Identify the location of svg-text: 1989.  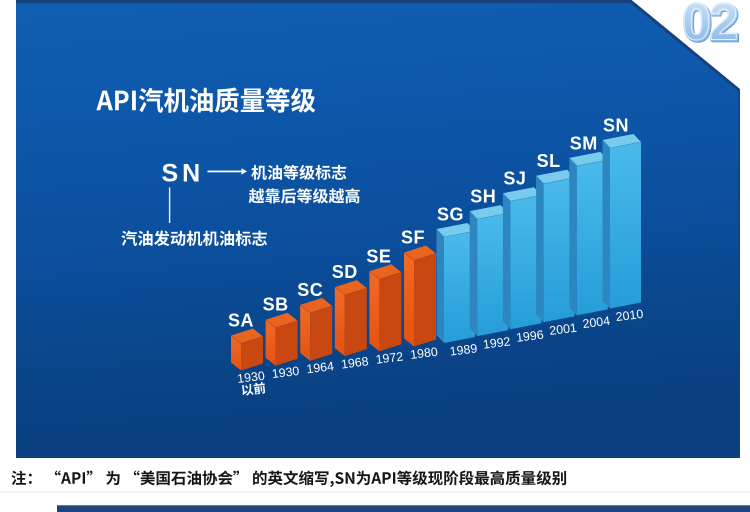
(463, 349).